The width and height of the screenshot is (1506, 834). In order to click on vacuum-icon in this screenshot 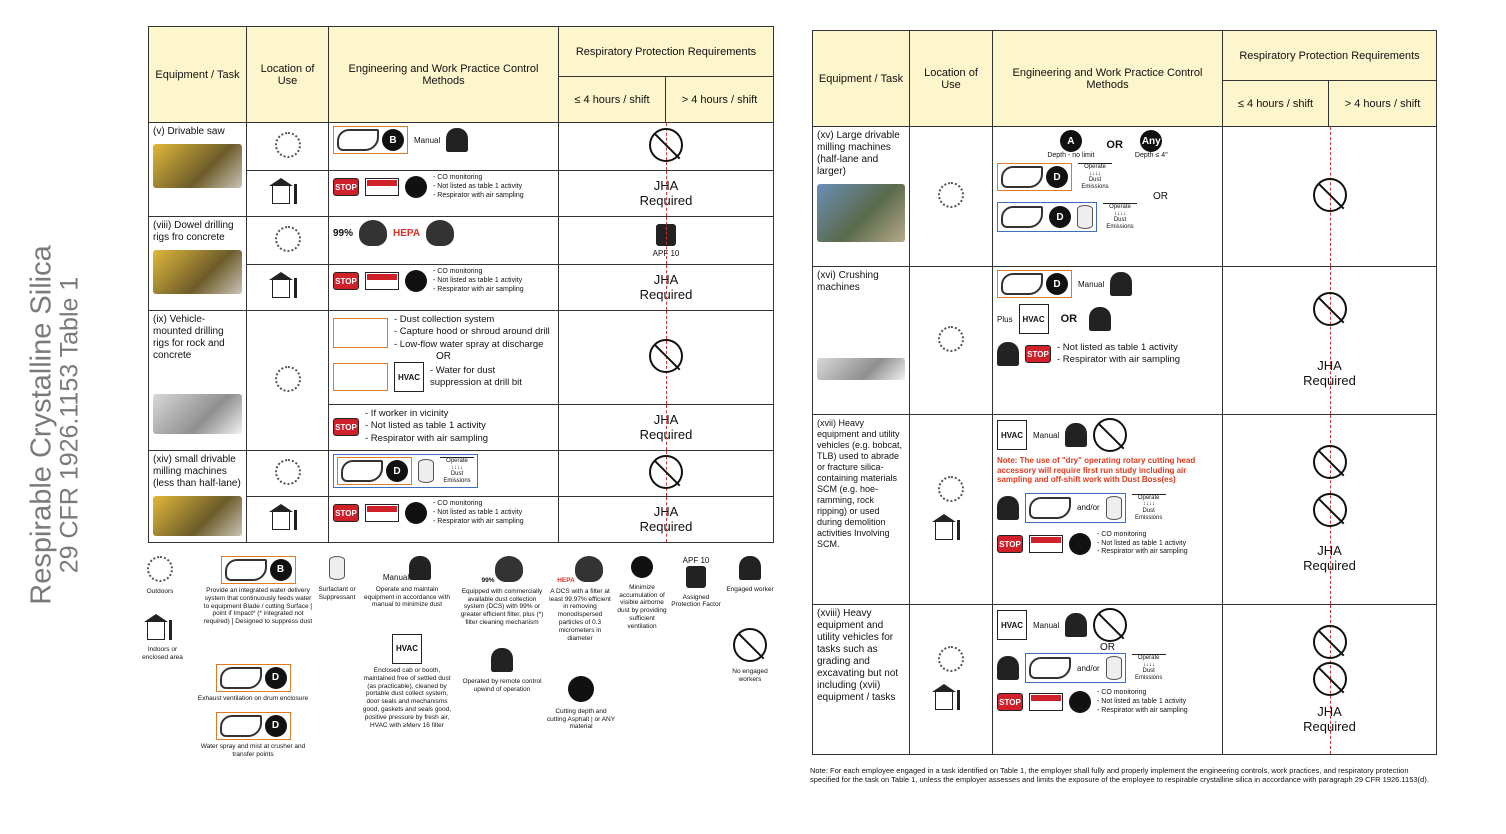, I will do `click(373, 233)`.